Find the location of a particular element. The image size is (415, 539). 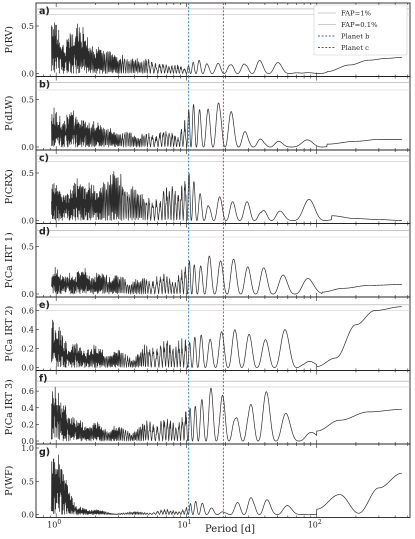

legend-box is located at coordinates (360, 30).